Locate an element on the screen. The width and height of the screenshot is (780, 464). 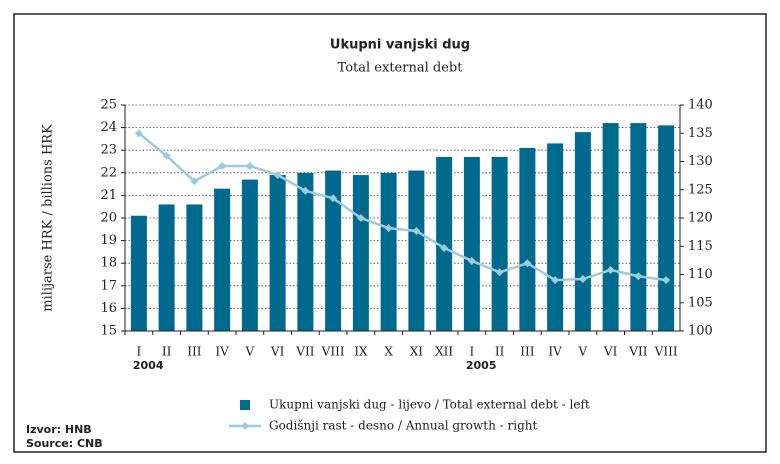
x-tick-label: X is located at coordinates (388, 352).